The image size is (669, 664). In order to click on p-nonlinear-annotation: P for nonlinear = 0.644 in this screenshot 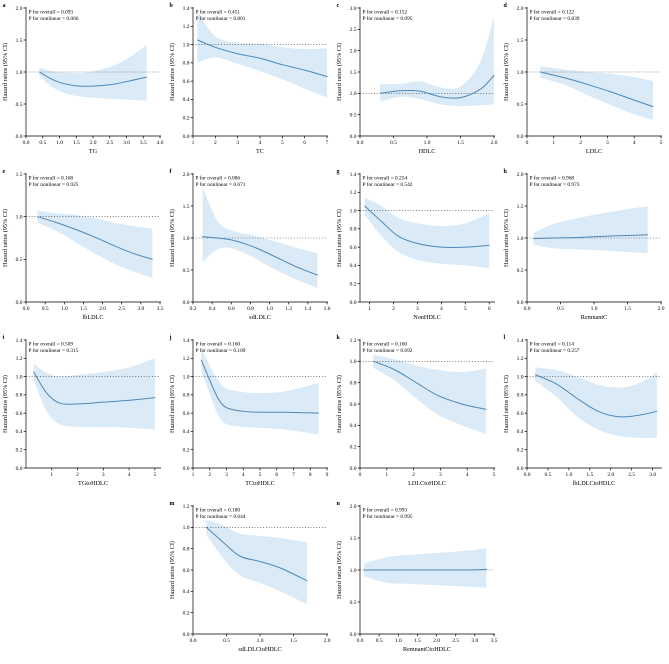, I will do `click(221, 516)`.